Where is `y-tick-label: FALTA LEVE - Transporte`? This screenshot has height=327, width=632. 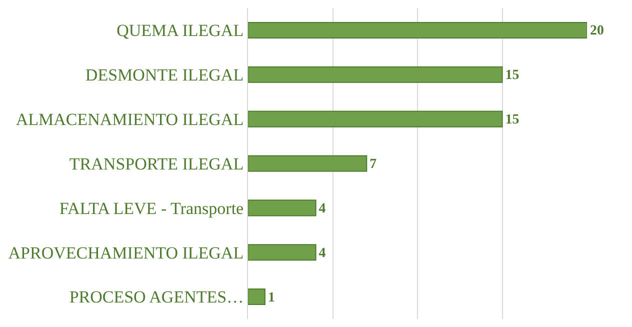 y-tick-label: FALTA LEVE - Transporte is located at coordinates (151, 208).